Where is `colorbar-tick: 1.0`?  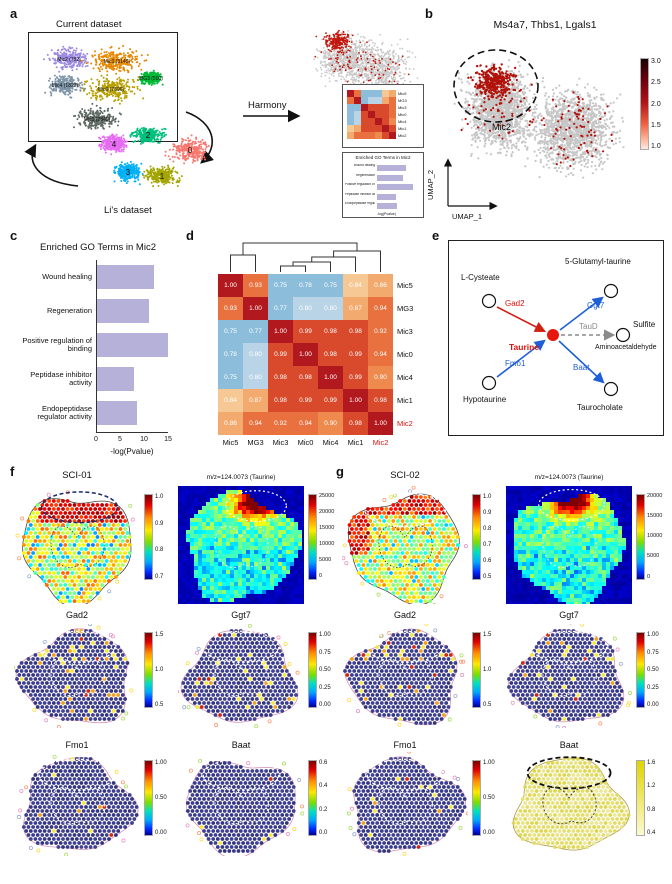 colorbar-tick: 1.0 is located at coordinates (159, 497).